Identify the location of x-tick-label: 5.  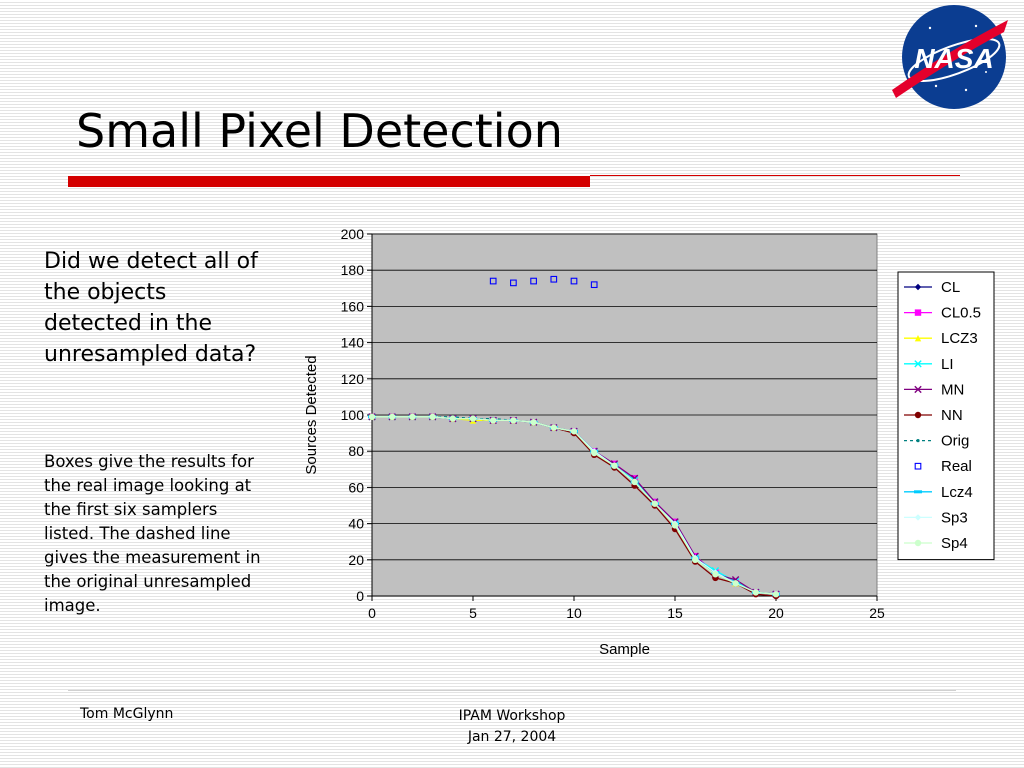
(473, 613).